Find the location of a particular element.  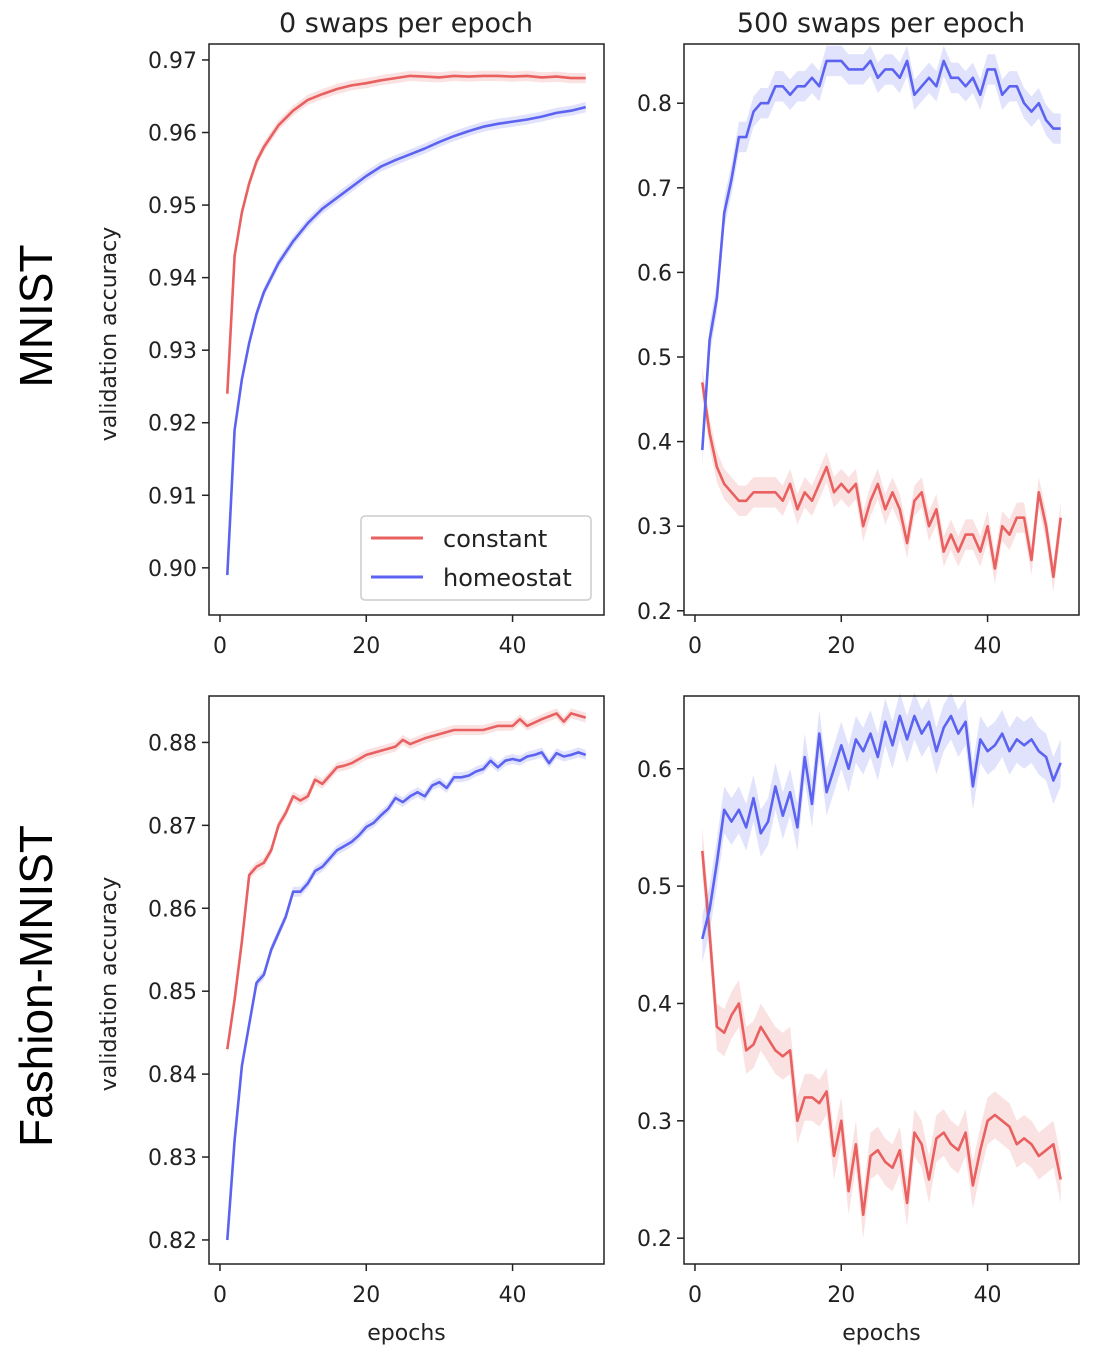

y-tick-label: 0.86 is located at coordinates (172, 909).